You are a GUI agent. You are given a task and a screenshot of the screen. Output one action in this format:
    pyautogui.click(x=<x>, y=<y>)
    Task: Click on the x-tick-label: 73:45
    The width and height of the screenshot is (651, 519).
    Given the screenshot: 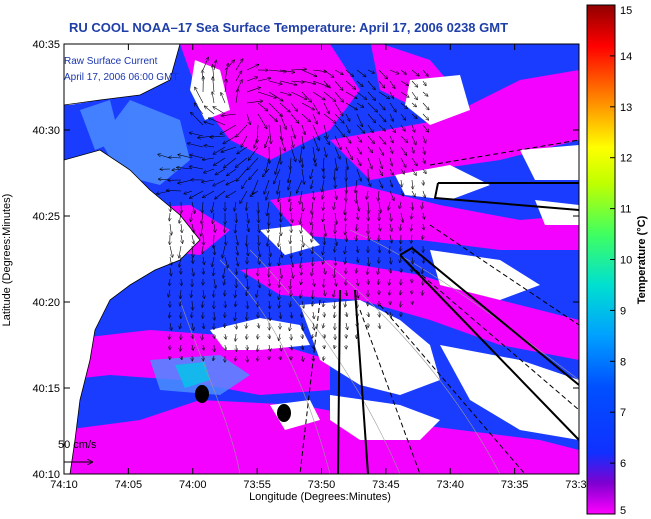 What is the action you would take?
    pyautogui.click(x=386, y=485)
    